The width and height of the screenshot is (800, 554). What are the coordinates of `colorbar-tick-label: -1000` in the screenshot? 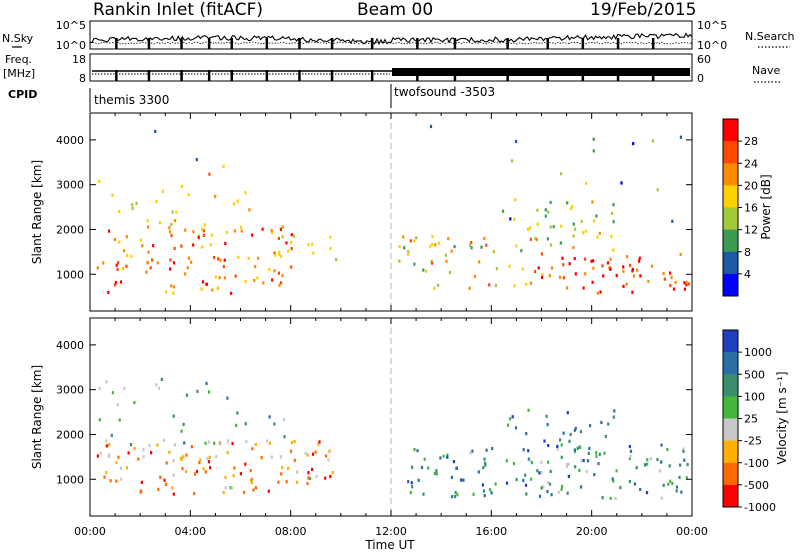 It's located at (760, 507).